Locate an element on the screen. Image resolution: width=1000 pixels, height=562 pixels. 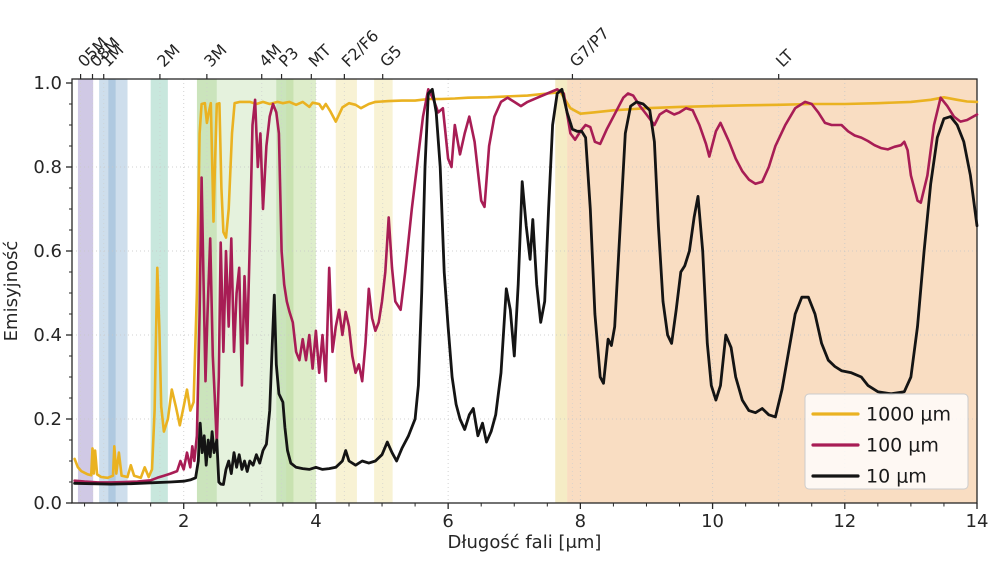
x-tick-label: 12 is located at coordinates (844, 521).